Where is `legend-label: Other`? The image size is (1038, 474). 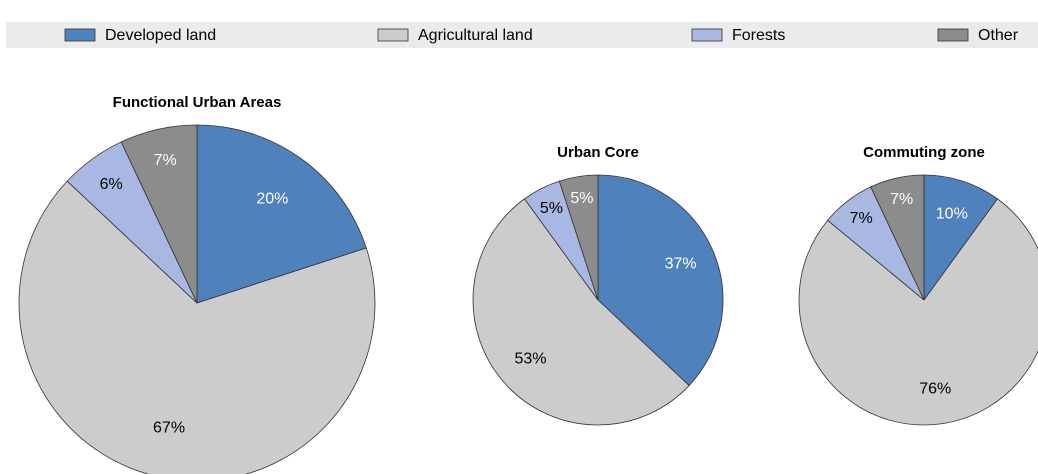
legend-label: Other is located at coordinates (998, 35).